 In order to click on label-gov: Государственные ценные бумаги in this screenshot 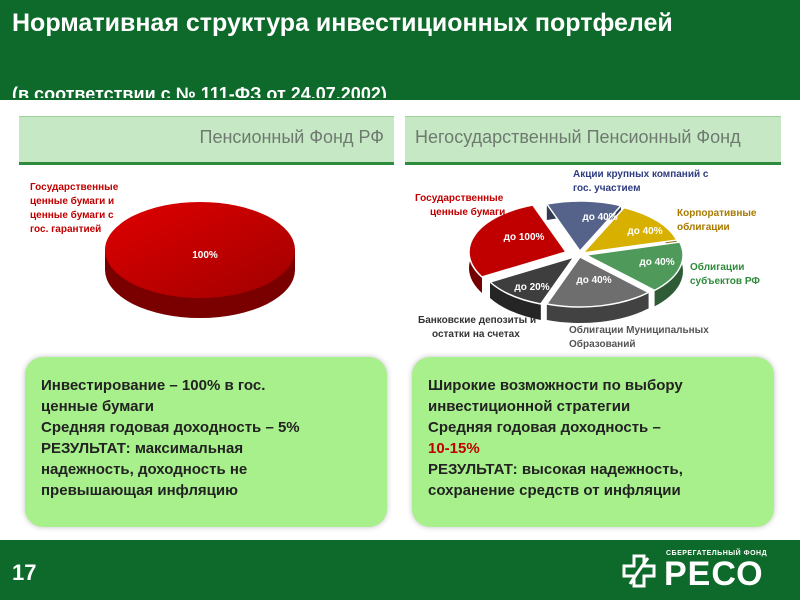, I will do `click(460, 205)`.